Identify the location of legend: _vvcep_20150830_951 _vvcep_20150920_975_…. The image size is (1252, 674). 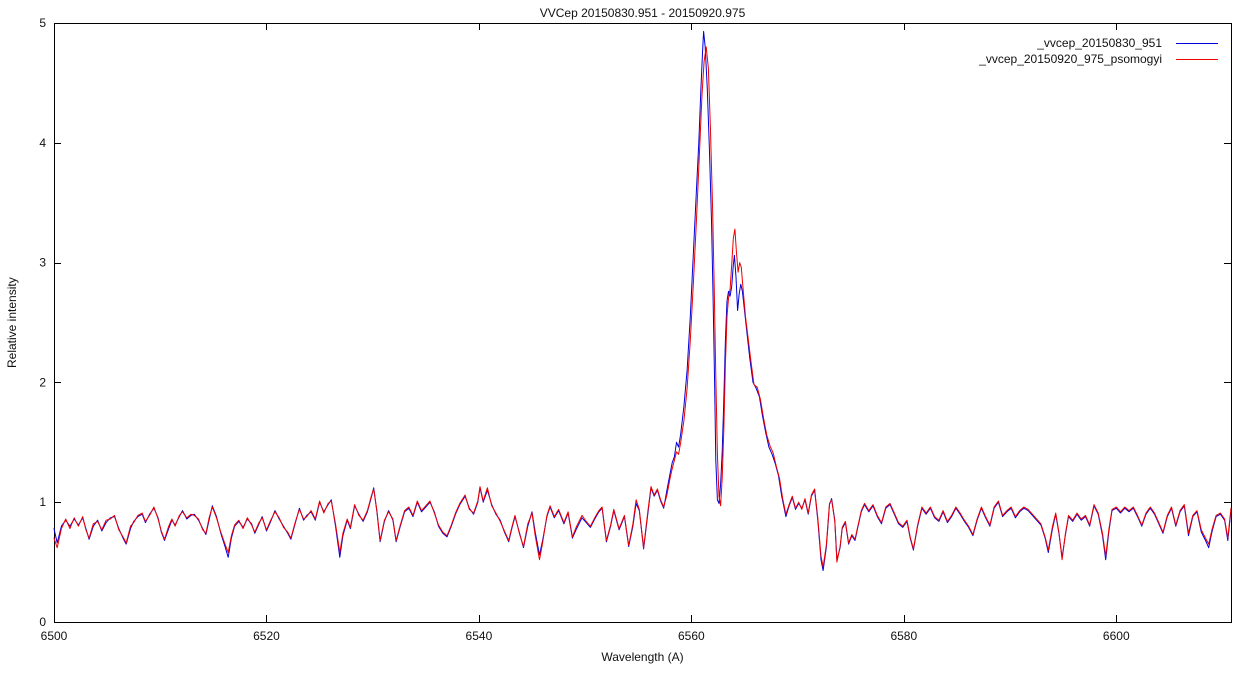
(1098, 51).